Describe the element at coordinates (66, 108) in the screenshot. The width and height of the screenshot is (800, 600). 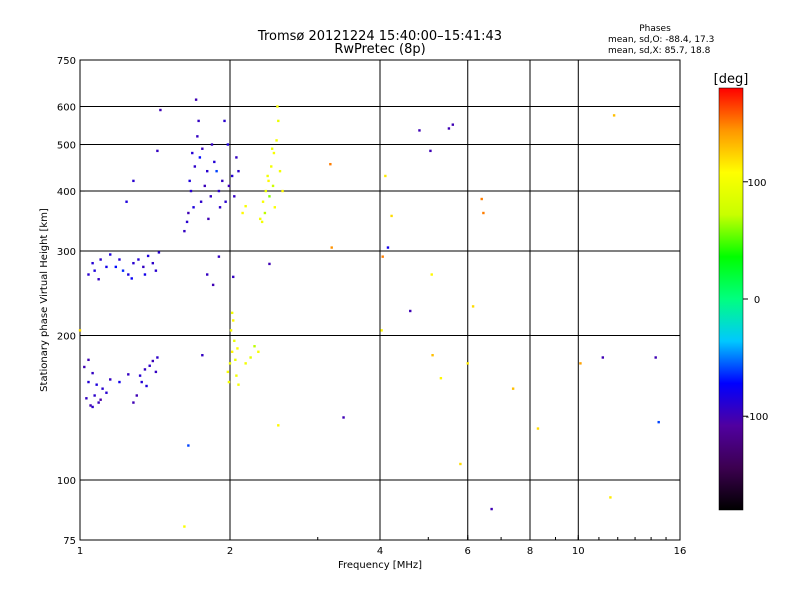
I see `y-tick-label: 600` at that location.